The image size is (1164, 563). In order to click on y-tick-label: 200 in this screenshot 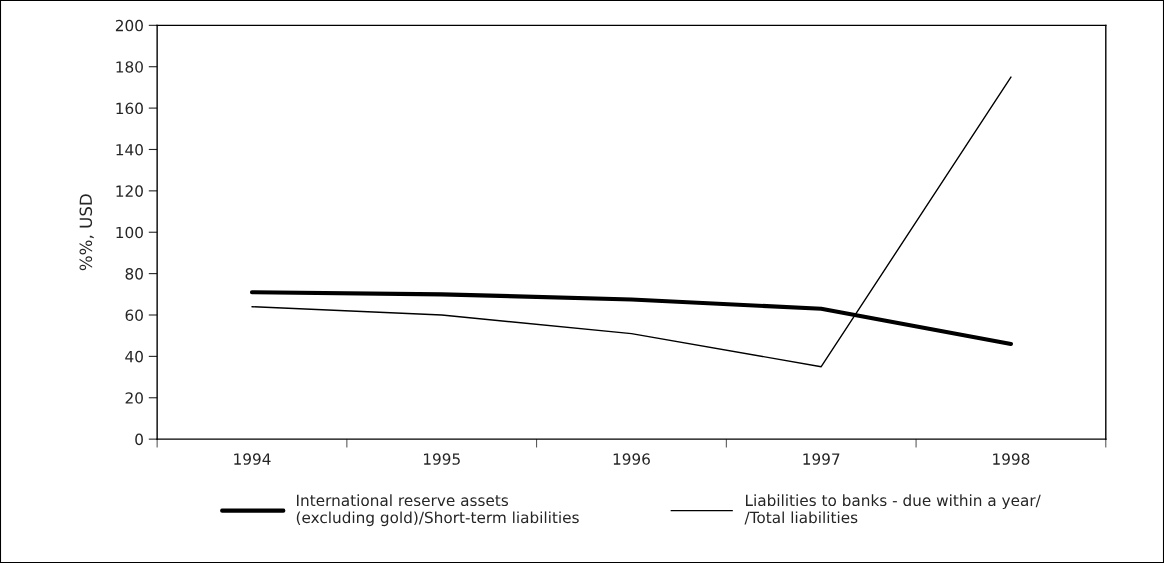, I will do `click(129, 25)`.